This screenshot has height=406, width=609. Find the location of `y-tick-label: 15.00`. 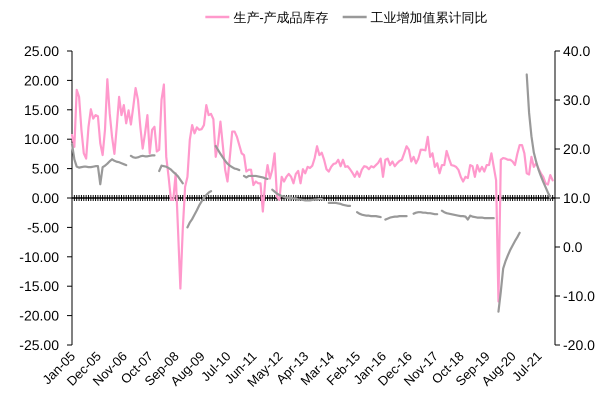

y-tick-label: 15.00 is located at coordinates (42, 110).